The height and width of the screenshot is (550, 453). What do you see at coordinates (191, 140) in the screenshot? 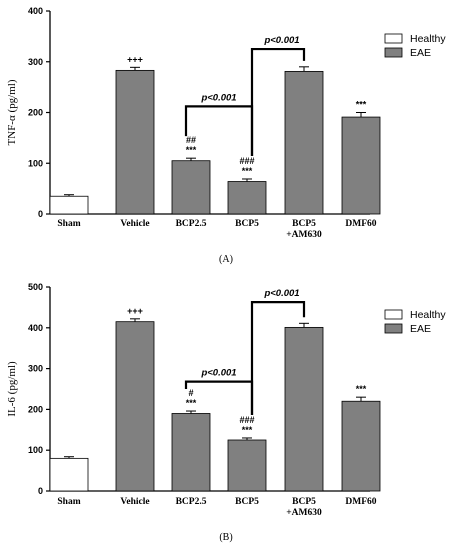
I see `significance-mark: ##` at bounding box center [191, 140].